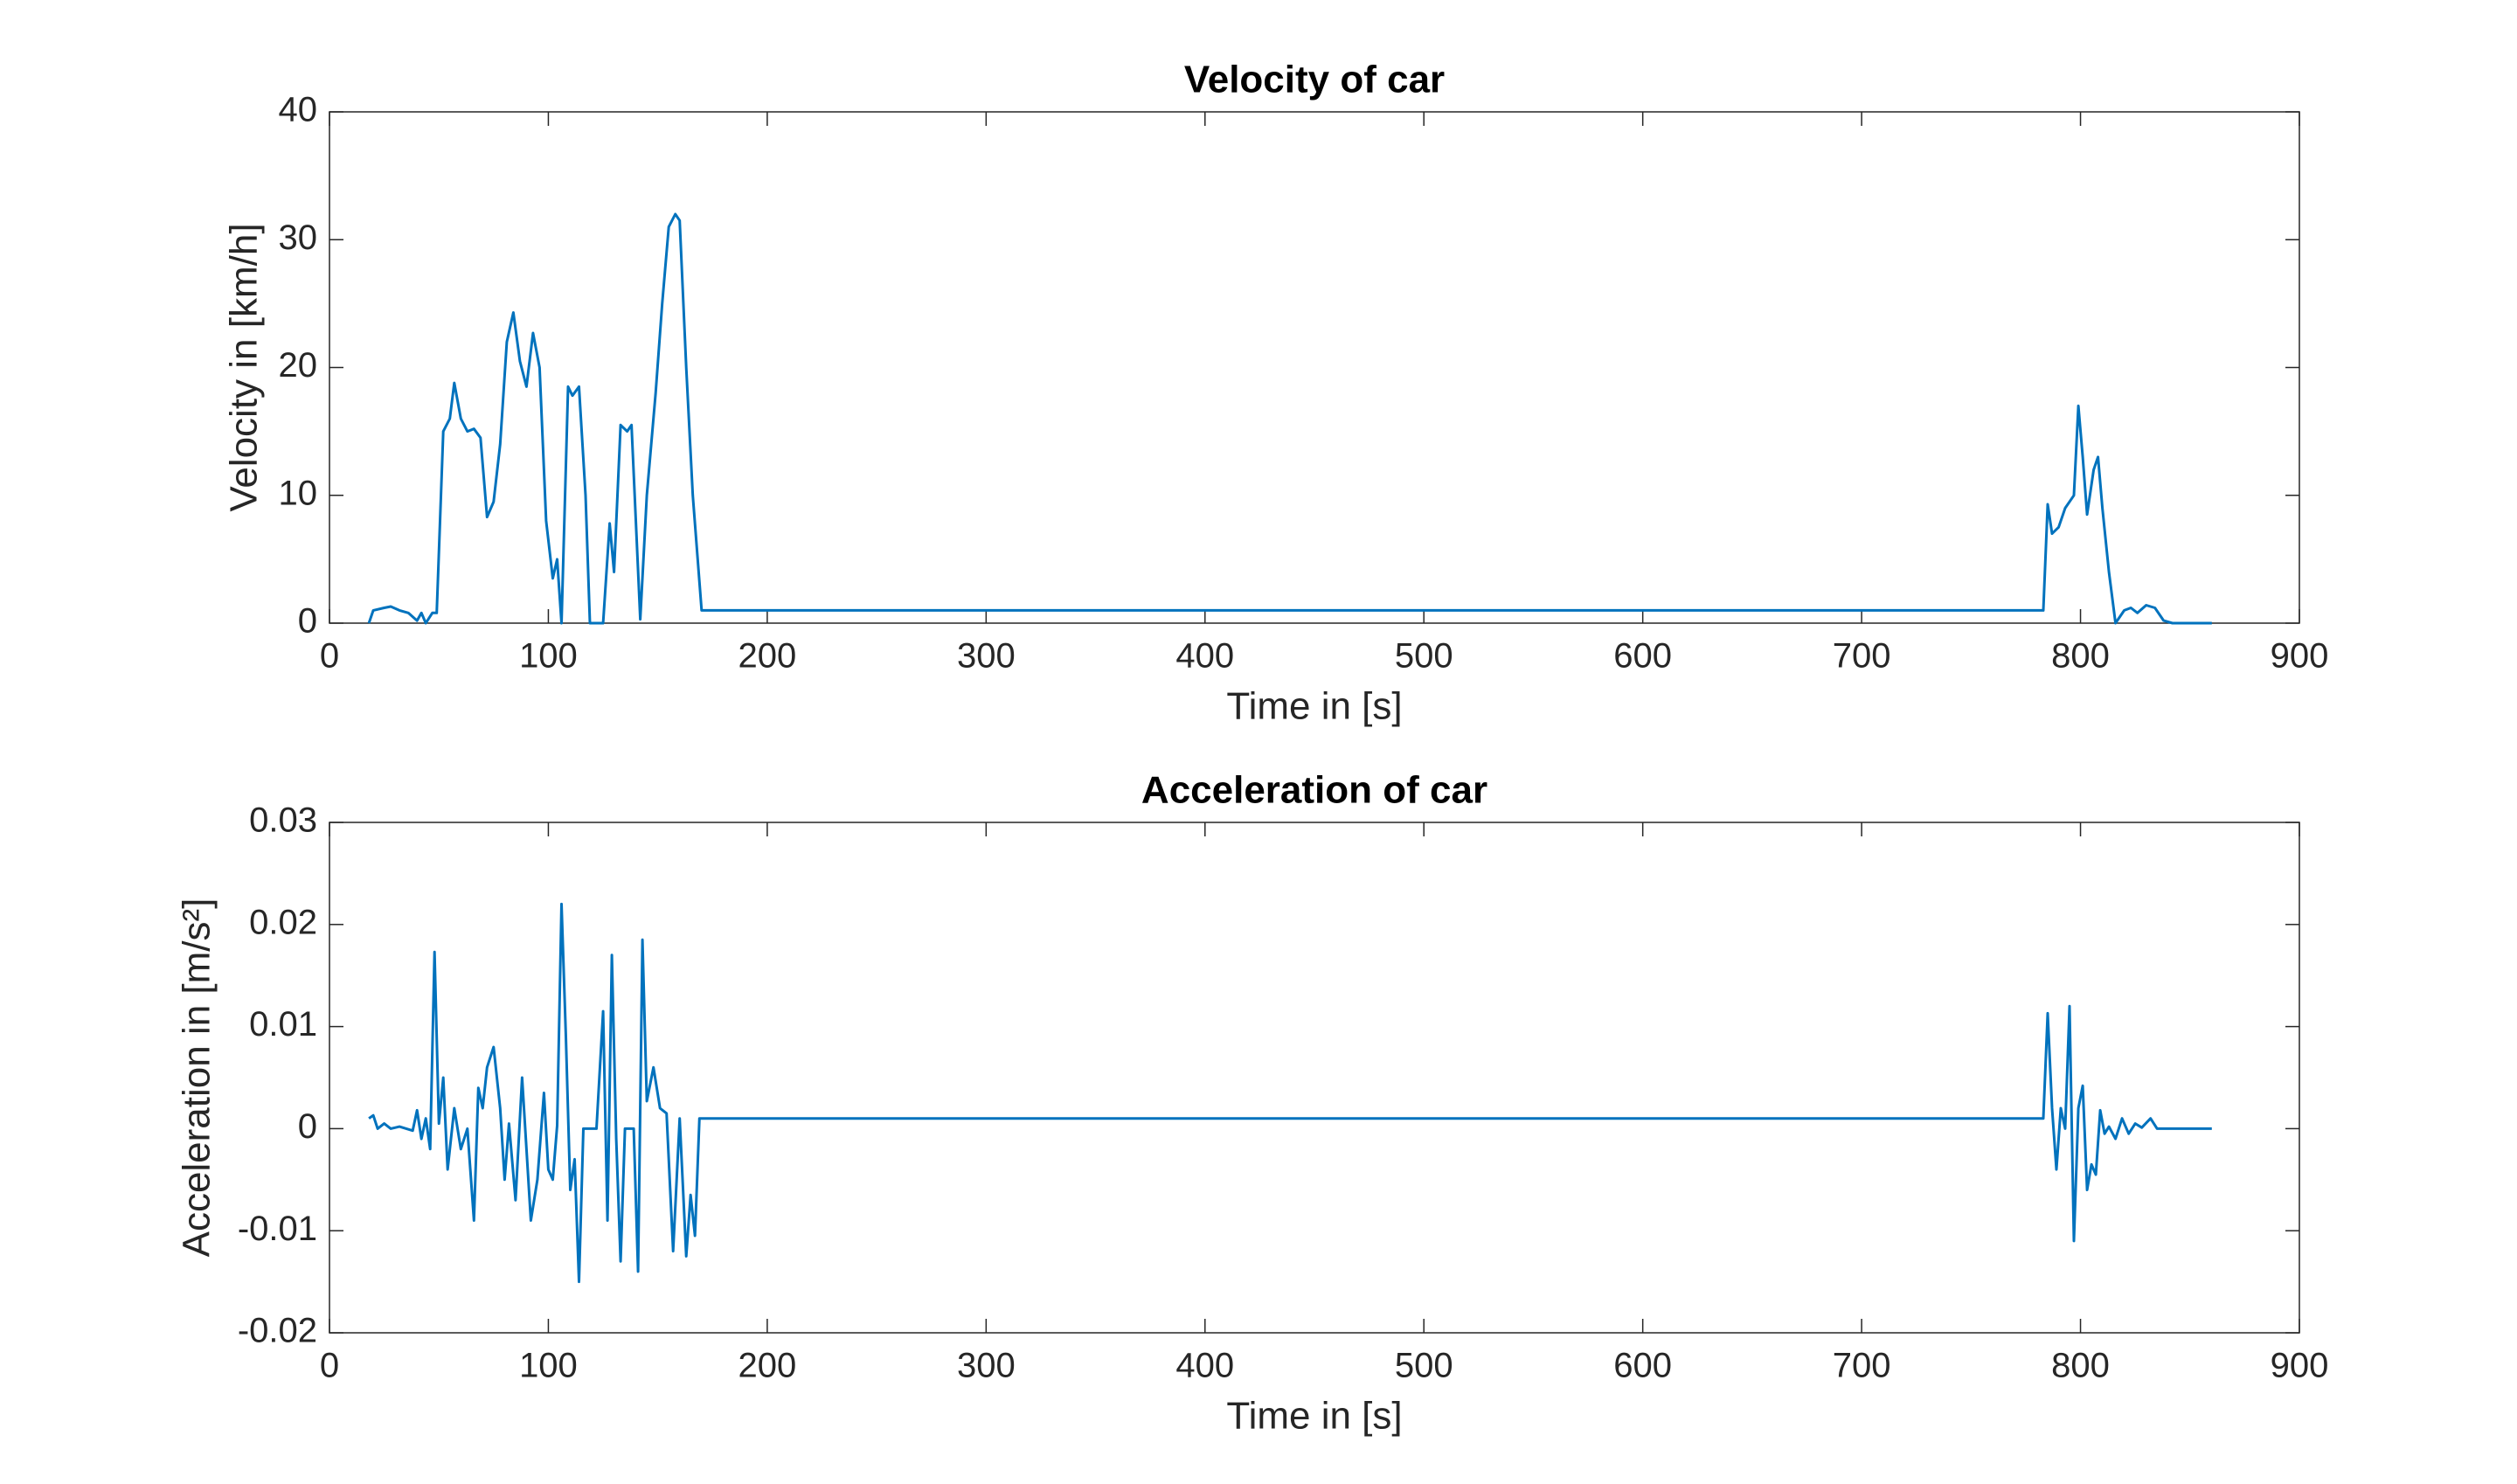 The width and height of the screenshot is (2517, 1484). I want to click on y-tick-label: 0.02, so click(283, 922).